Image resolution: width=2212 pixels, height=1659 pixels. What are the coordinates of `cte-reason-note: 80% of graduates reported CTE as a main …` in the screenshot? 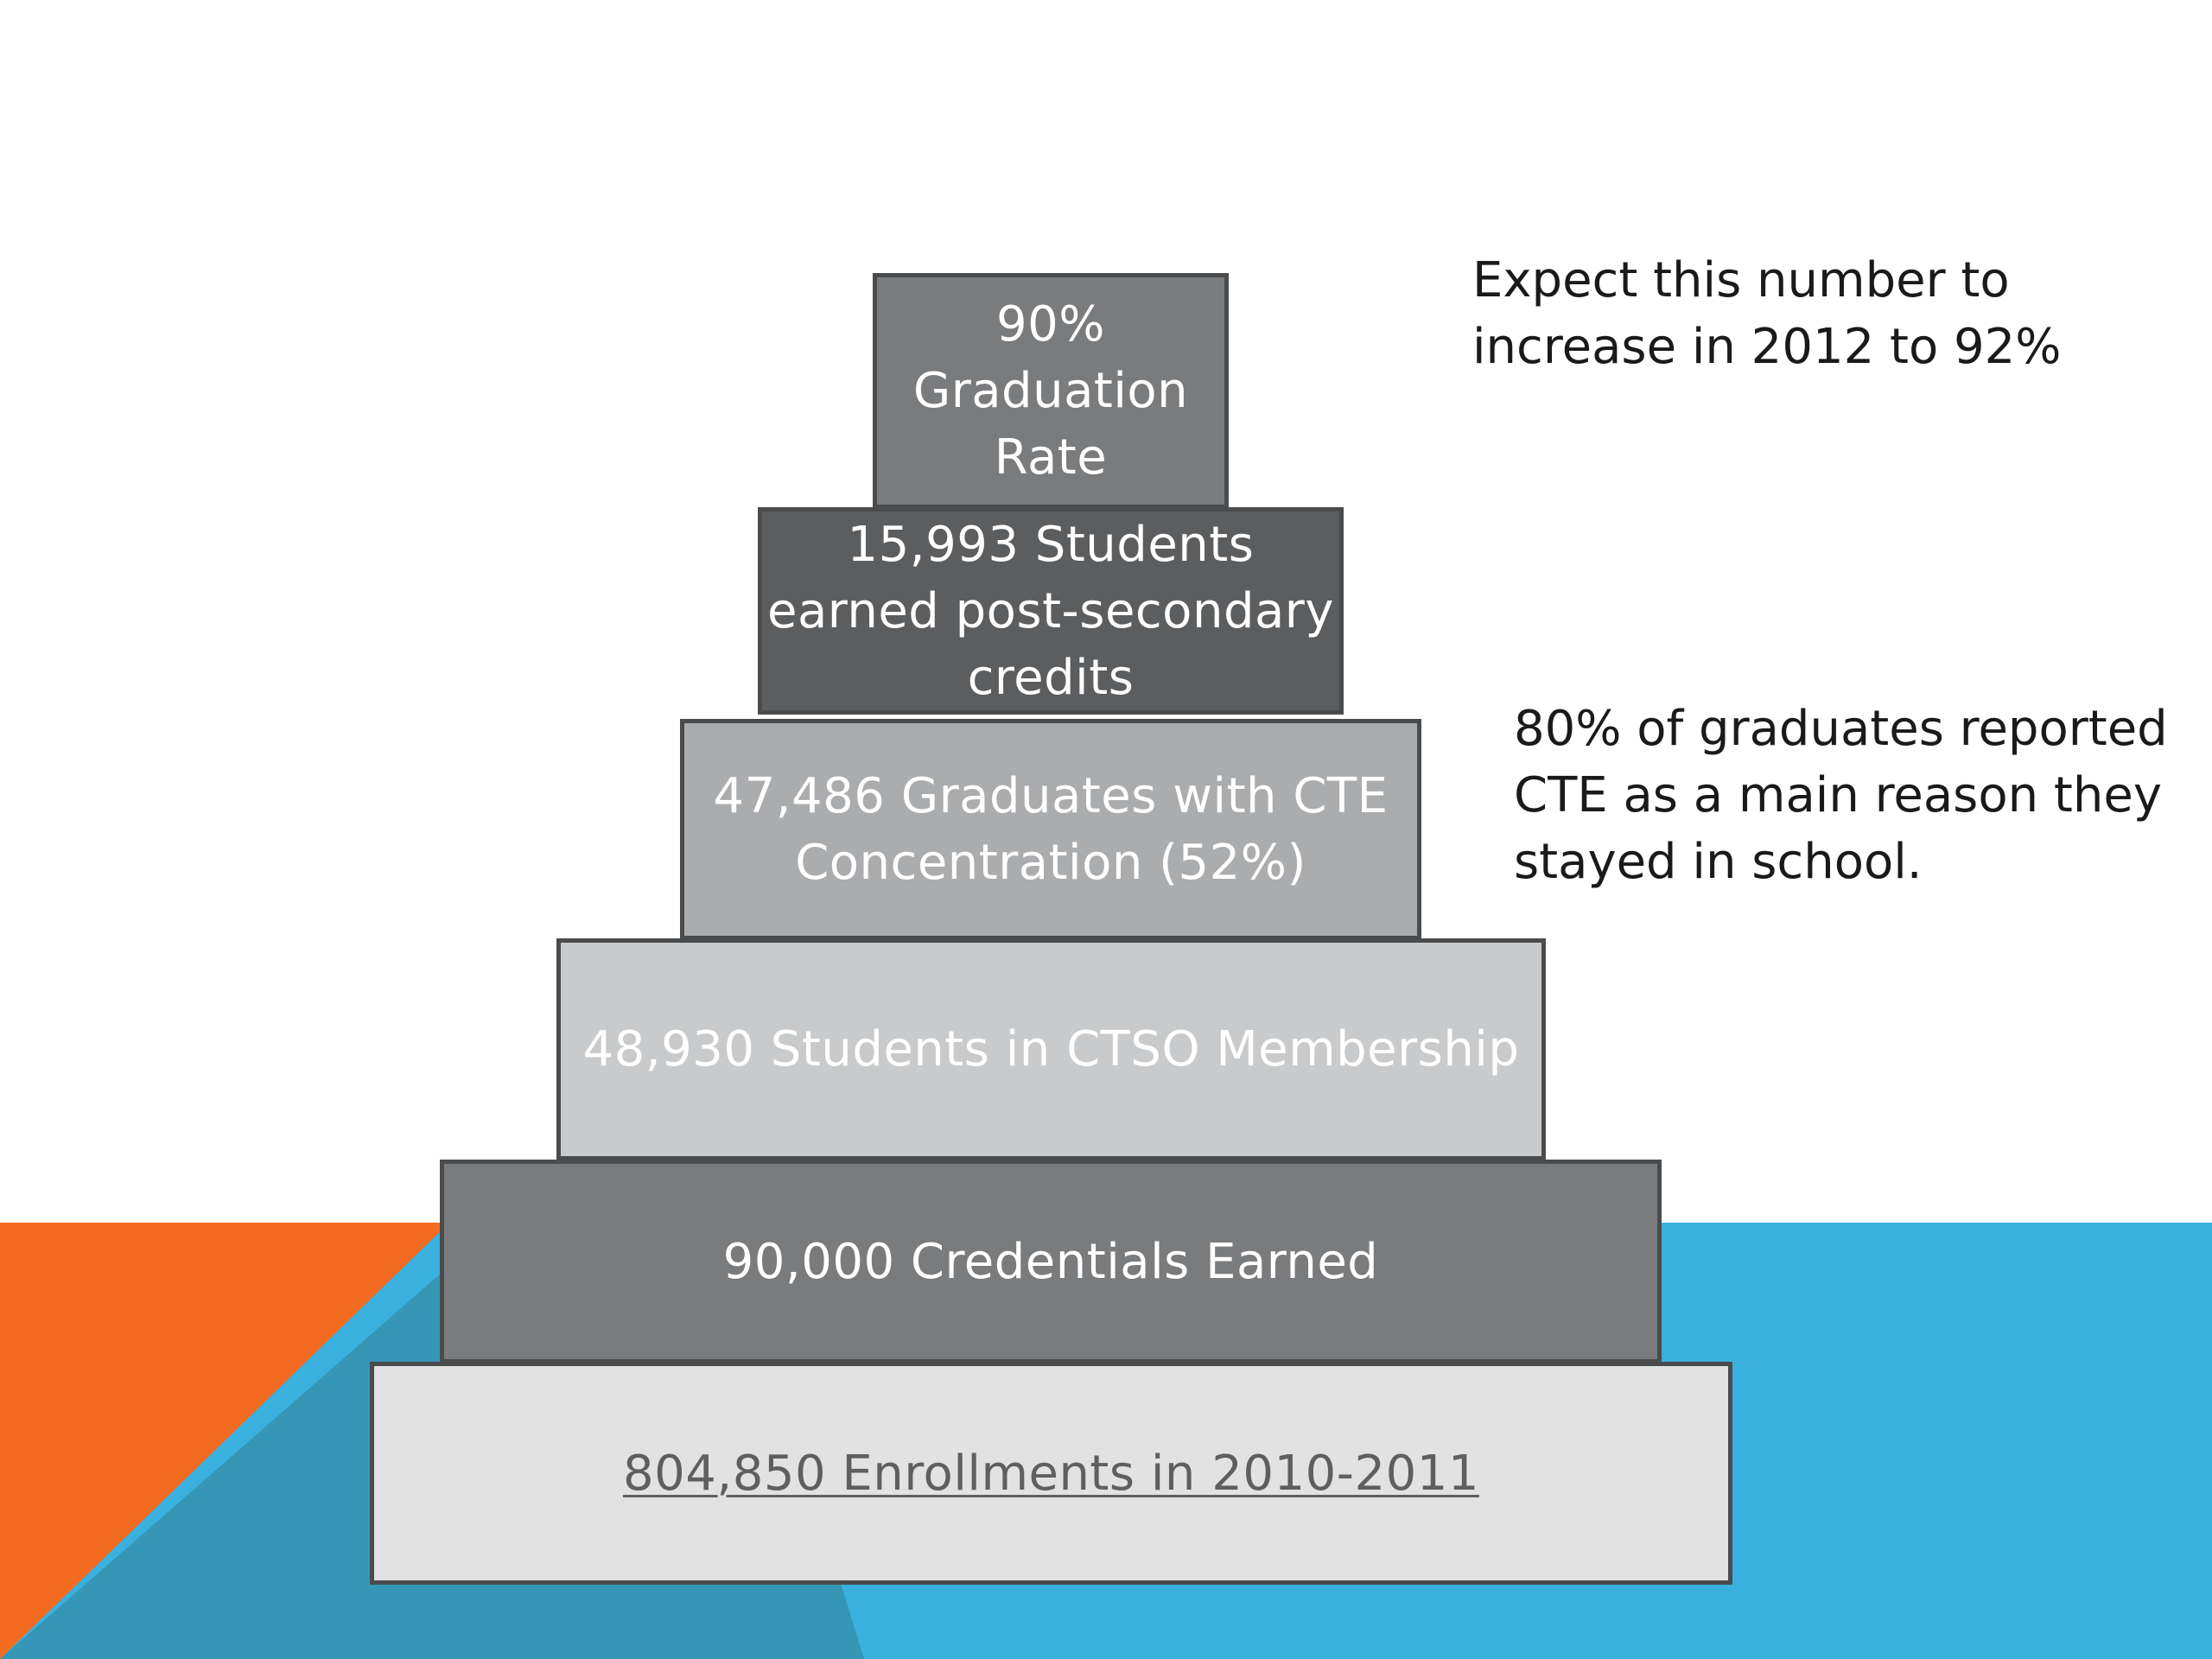 It's located at (1841, 795).